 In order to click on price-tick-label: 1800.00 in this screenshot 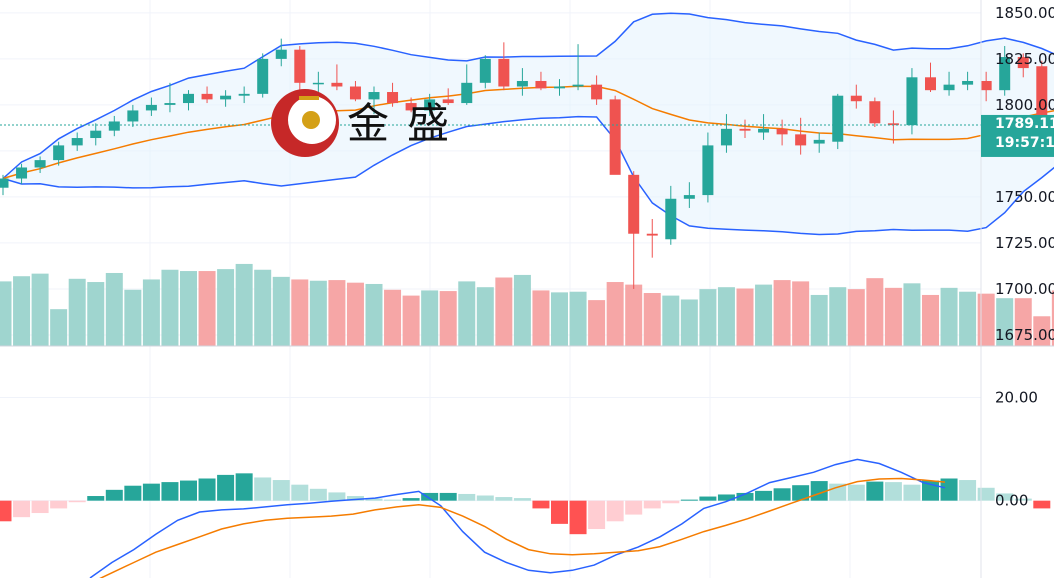, I will do `click(1024, 105)`.